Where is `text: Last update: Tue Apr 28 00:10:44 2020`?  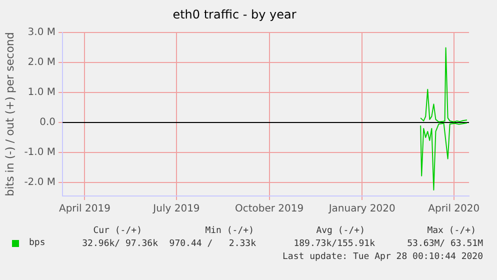 text: Last update: Tue Apr 28 00:10:44 2020 is located at coordinates (382, 257).